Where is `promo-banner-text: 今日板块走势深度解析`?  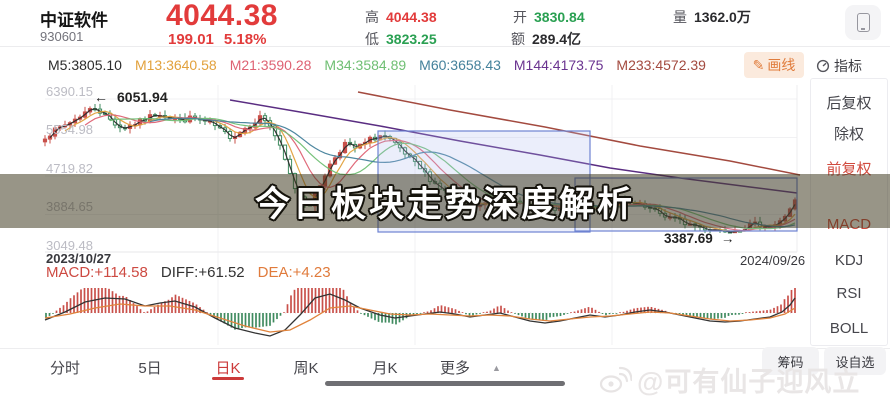
promo-banner-text: 今日板块走势深度解析 is located at coordinates (444, 204).